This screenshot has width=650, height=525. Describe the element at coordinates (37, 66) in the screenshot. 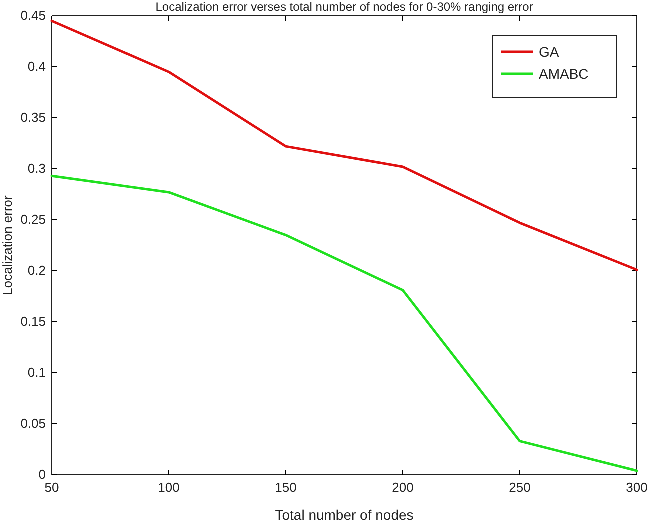

I see `y-tick-label: 0.4` at that location.